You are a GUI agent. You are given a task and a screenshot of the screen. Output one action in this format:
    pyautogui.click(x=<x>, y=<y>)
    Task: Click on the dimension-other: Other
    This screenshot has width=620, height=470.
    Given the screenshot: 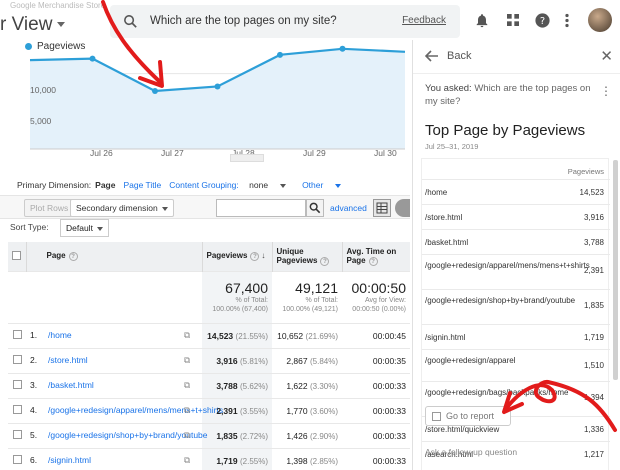 What is the action you would take?
    pyautogui.click(x=325, y=185)
    